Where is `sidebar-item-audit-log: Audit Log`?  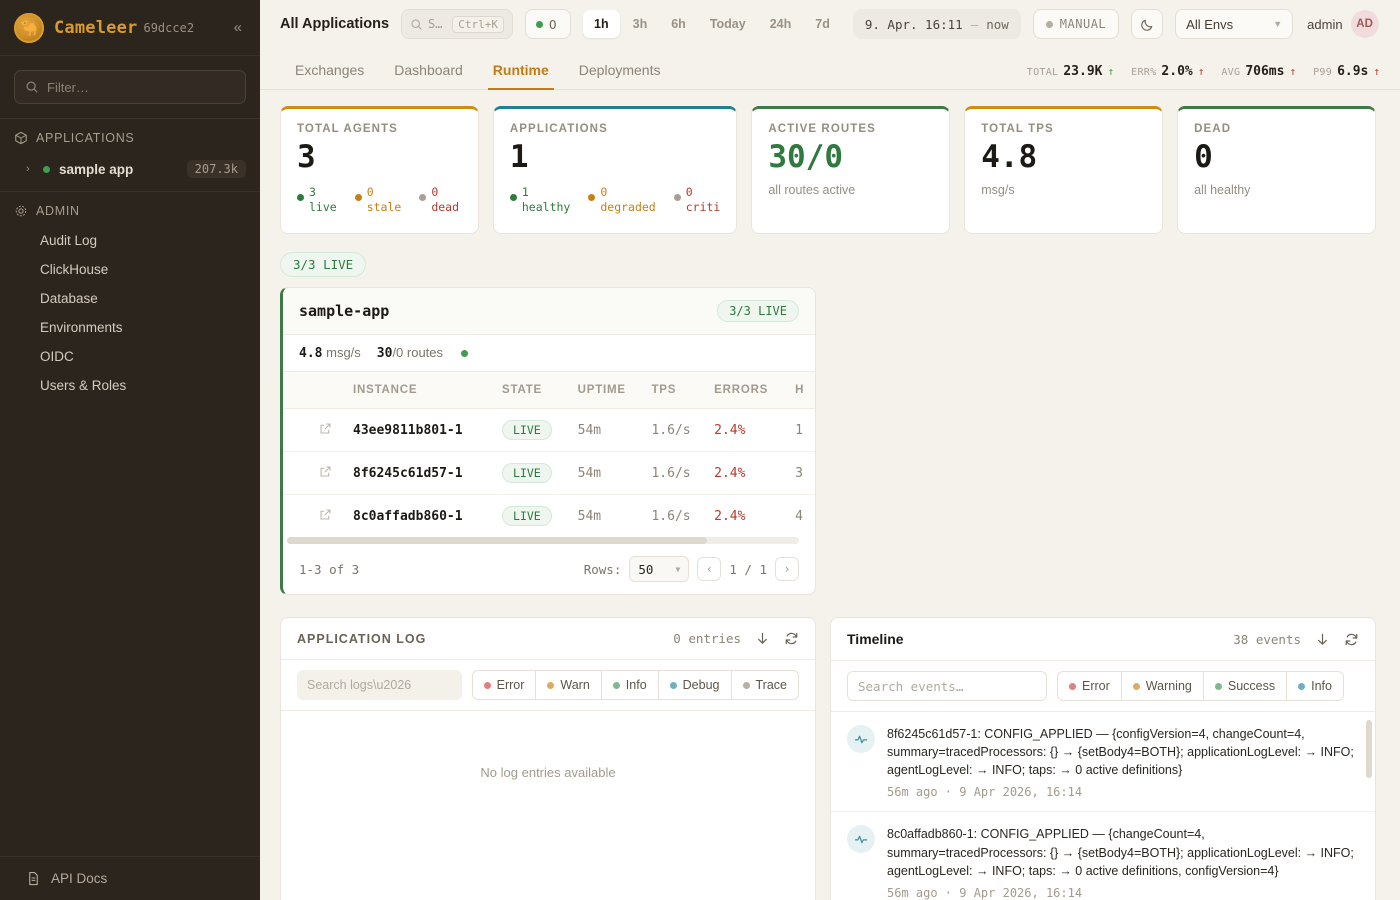 sidebar-item-audit-log: Audit Log is located at coordinates (69, 240).